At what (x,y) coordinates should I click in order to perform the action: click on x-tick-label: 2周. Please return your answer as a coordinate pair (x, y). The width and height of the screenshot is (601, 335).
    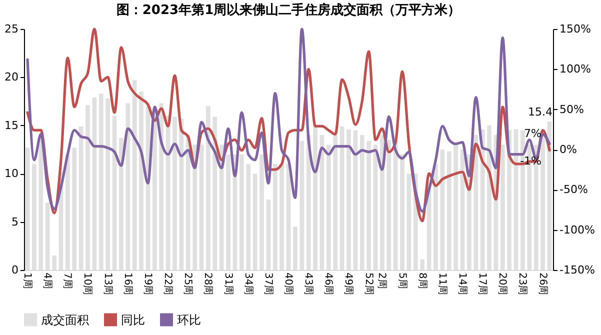
    Looking at the image, I should click on (382, 280).